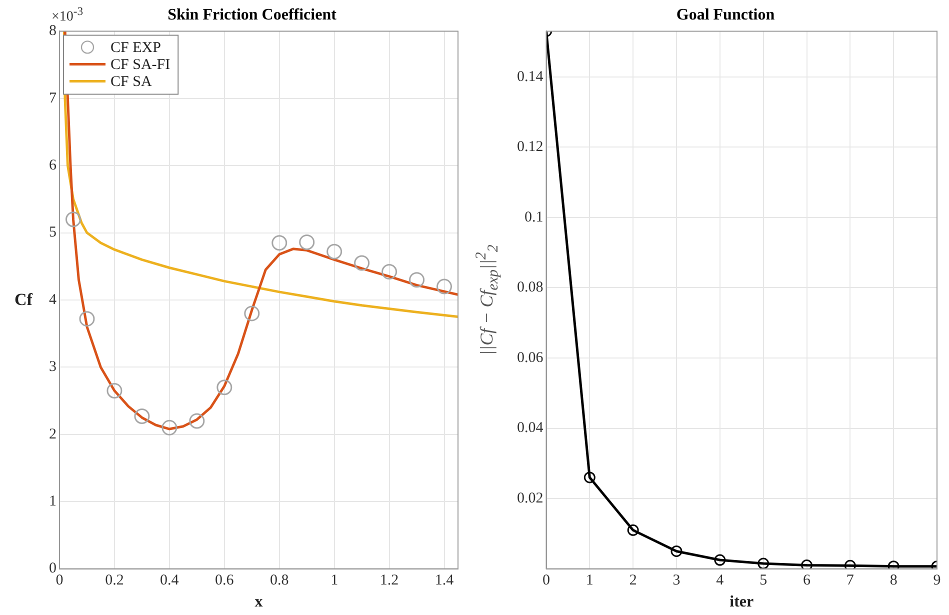  I want to click on x-tick-label: 0.8, so click(279, 580).